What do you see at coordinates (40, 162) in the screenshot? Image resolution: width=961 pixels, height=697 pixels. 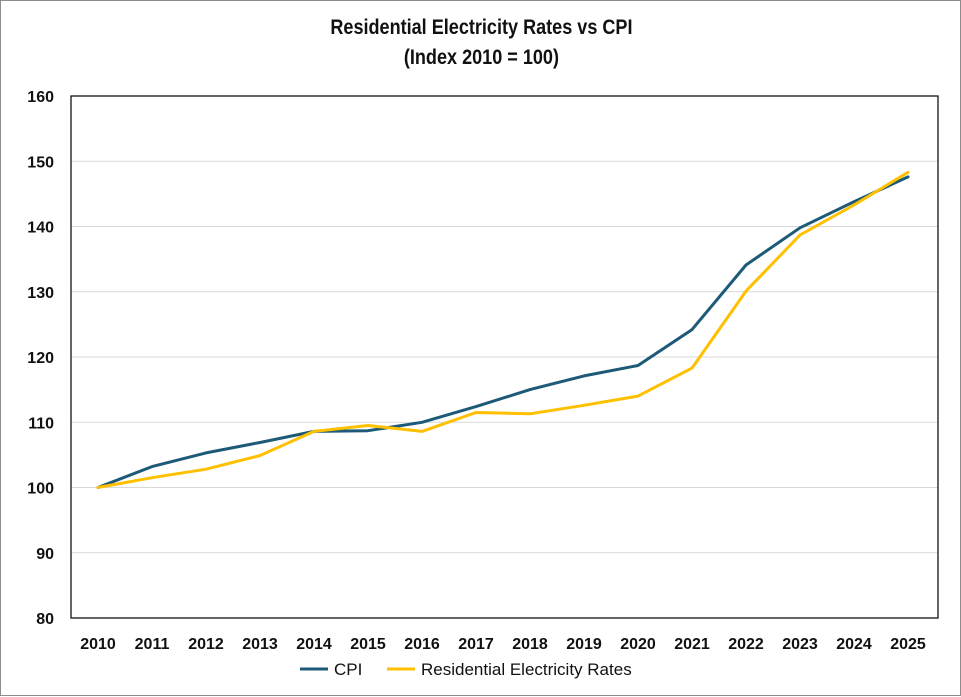 I see `y-tick-label: 150` at bounding box center [40, 162].